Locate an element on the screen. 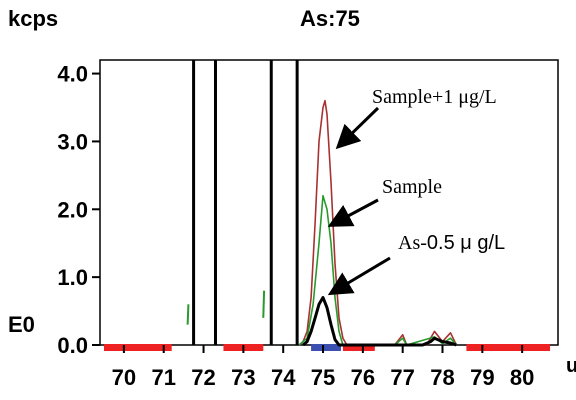 The image size is (576, 400). y-exponent-label: E0 is located at coordinates (21, 324).